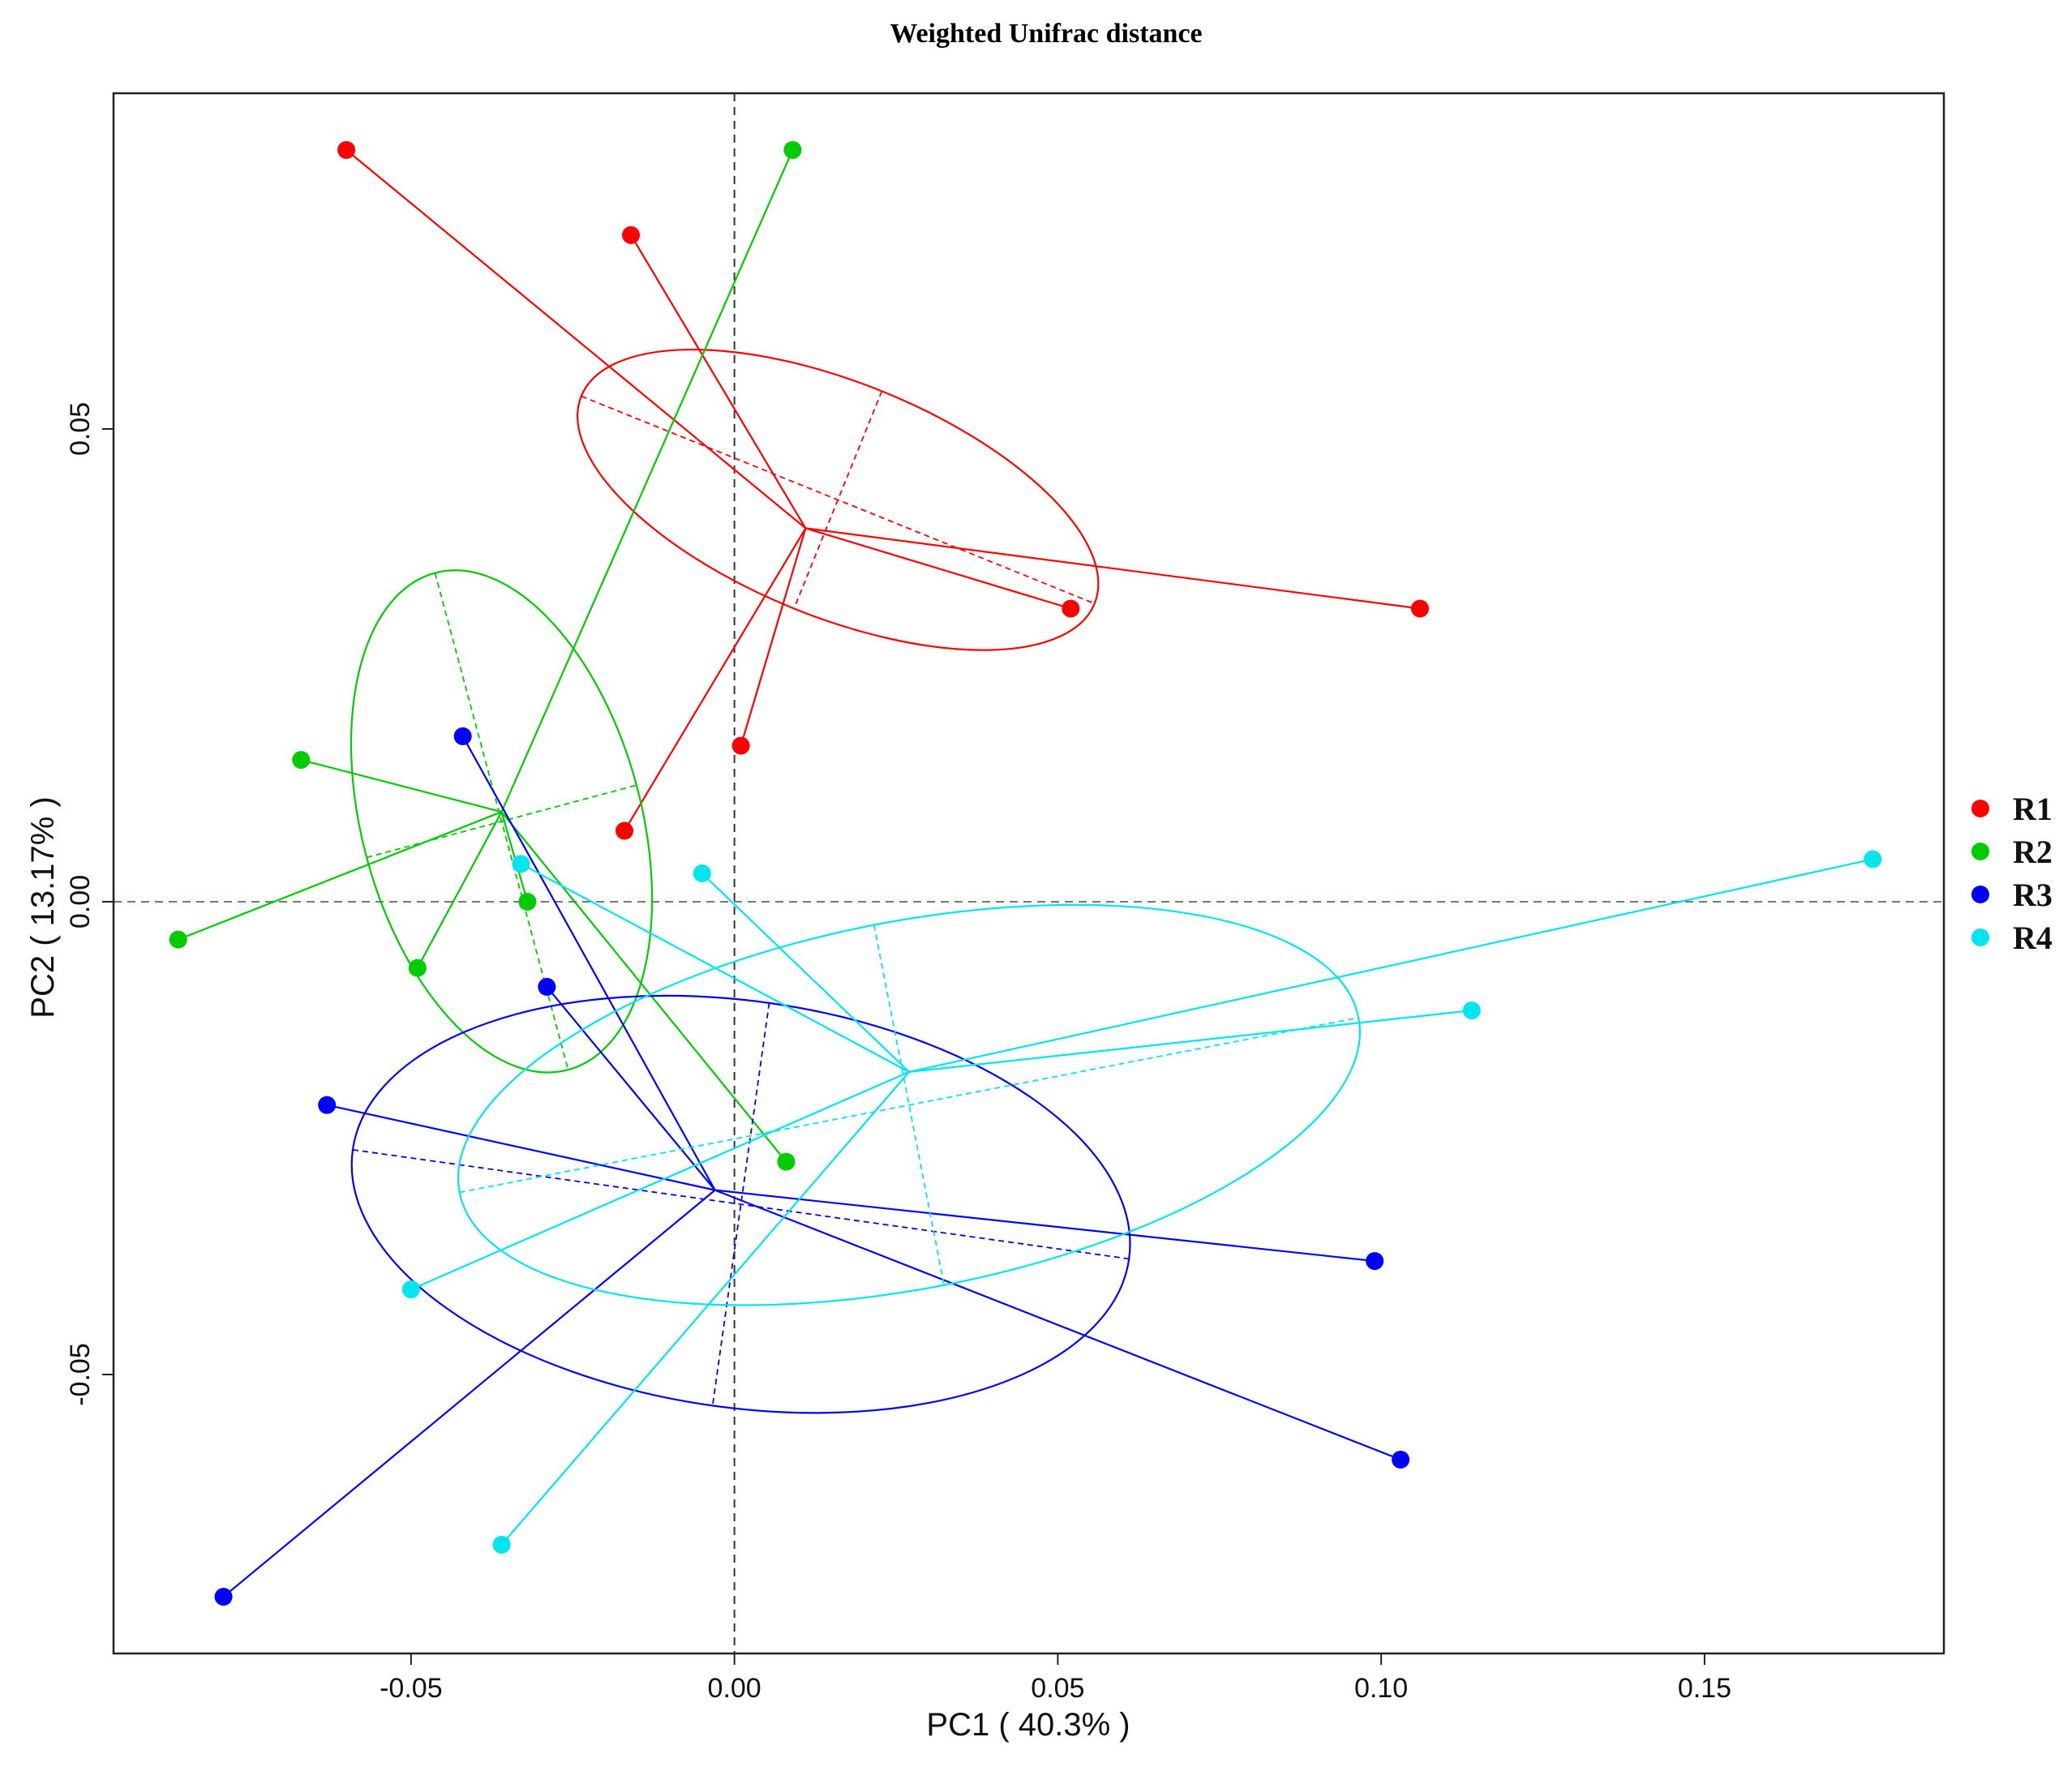  Describe the element at coordinates (80, 429) in the screenshot. I see `y-tick-label-2: 0.05` at that location.